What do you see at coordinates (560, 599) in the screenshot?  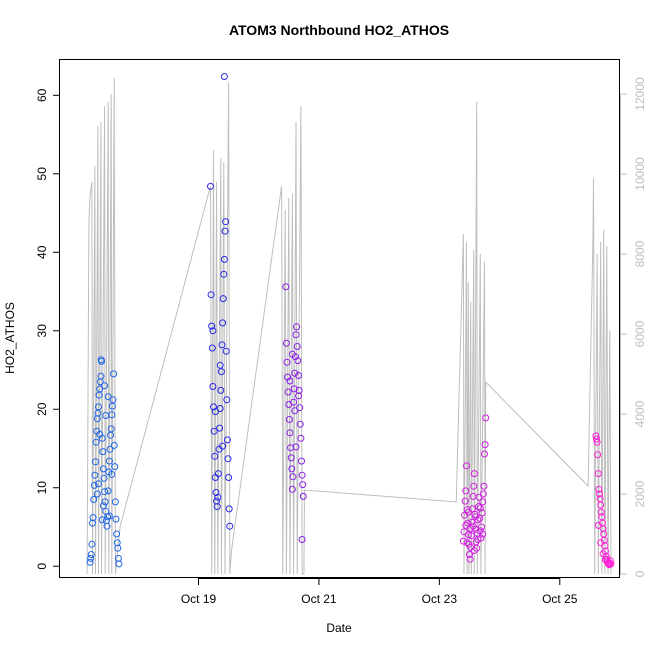 I see `x-tick-label: Oct 25` at bounding box center [560, 599].